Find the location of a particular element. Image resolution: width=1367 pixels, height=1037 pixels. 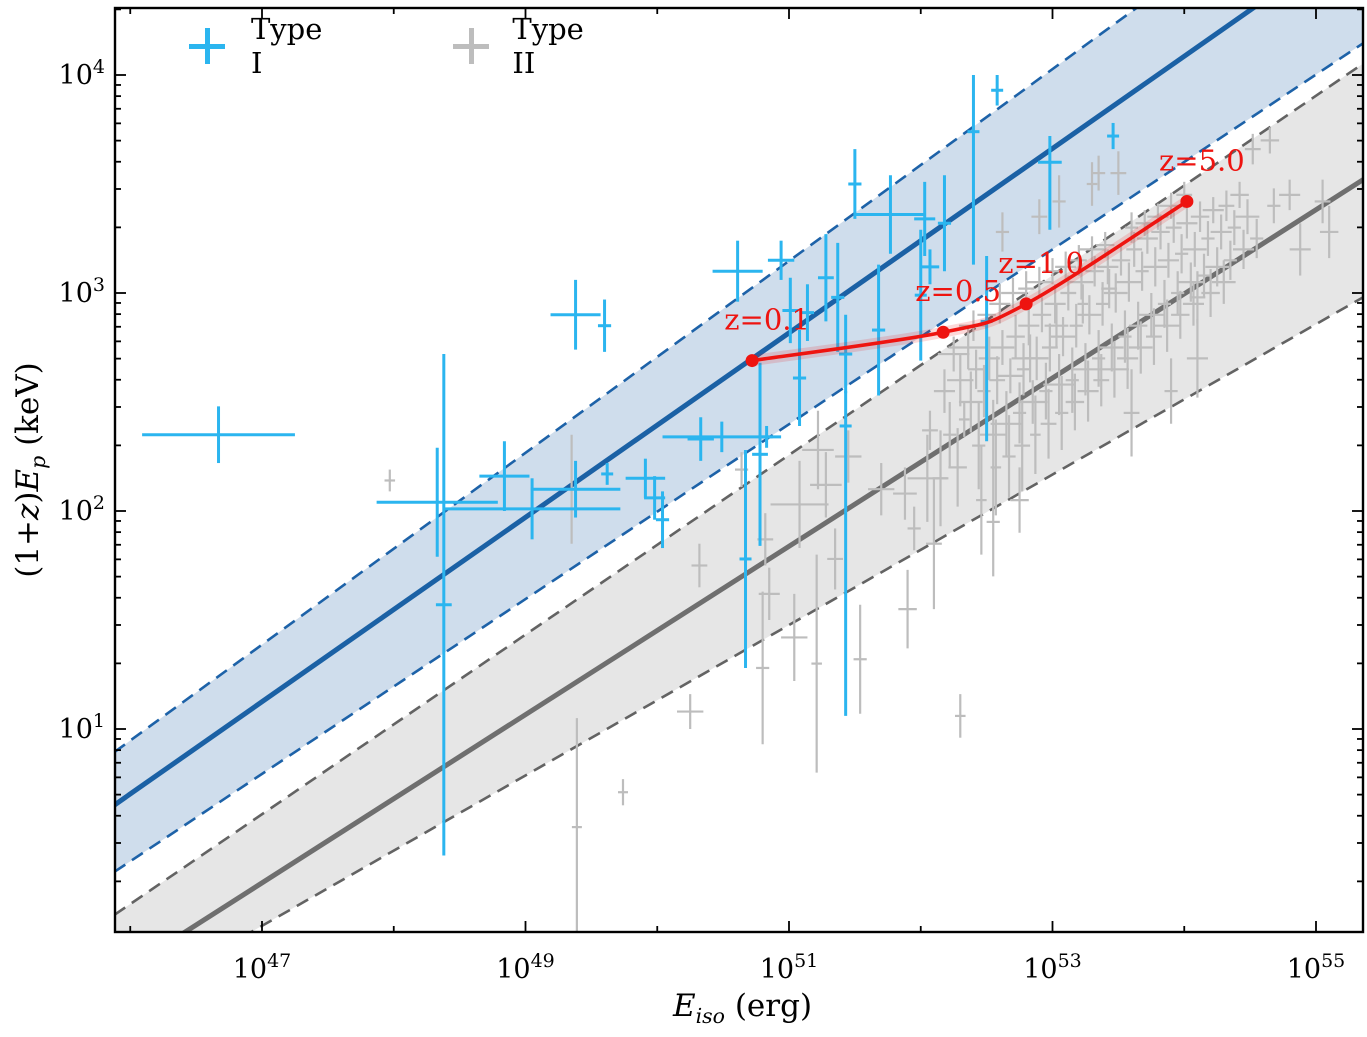

x-tick-label-1e51: 1051 is located at coordinates (789, 967).